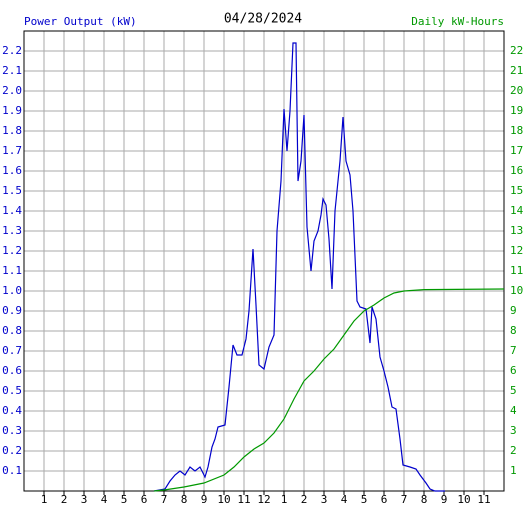  I want to click on y2-tick-label: 18, so click(516, 130).